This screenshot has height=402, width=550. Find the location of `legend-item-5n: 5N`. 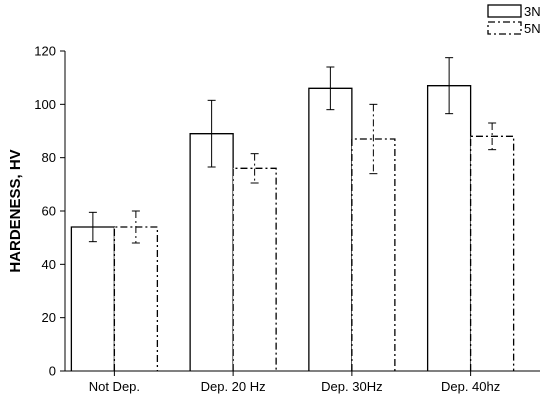

legend-item-5n: 5N is located at coordinates (514, 28).